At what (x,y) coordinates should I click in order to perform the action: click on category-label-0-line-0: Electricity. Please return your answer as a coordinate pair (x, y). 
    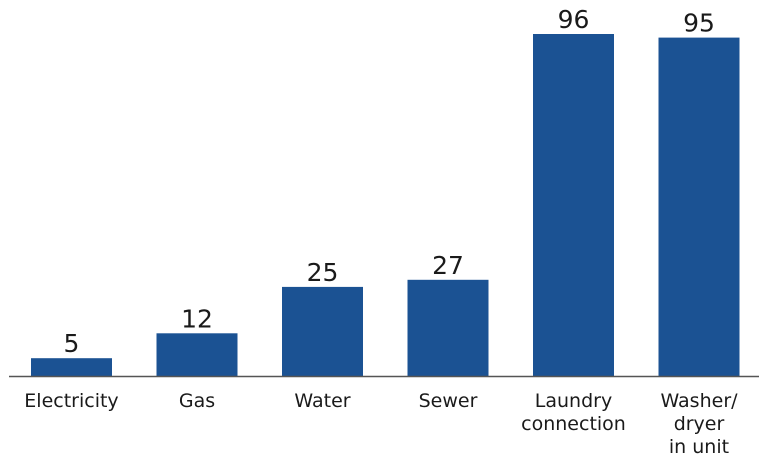
    Looking at the image, I should click on (71, 401).